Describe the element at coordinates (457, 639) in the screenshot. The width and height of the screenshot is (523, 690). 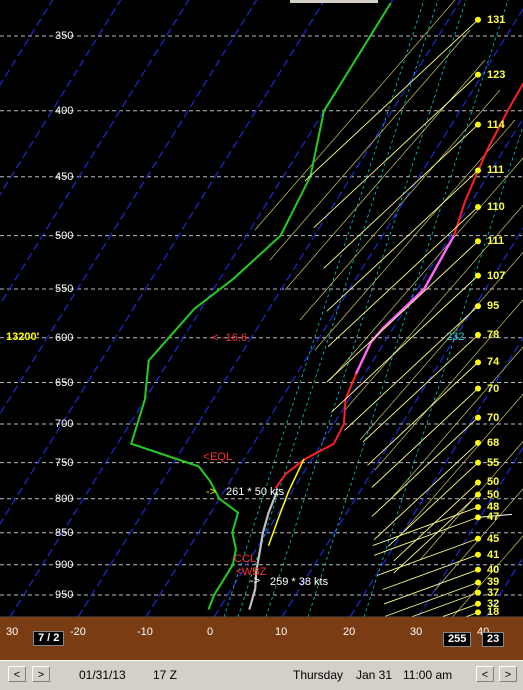
I see `surface-wind-dir-badge: 255` at that location.